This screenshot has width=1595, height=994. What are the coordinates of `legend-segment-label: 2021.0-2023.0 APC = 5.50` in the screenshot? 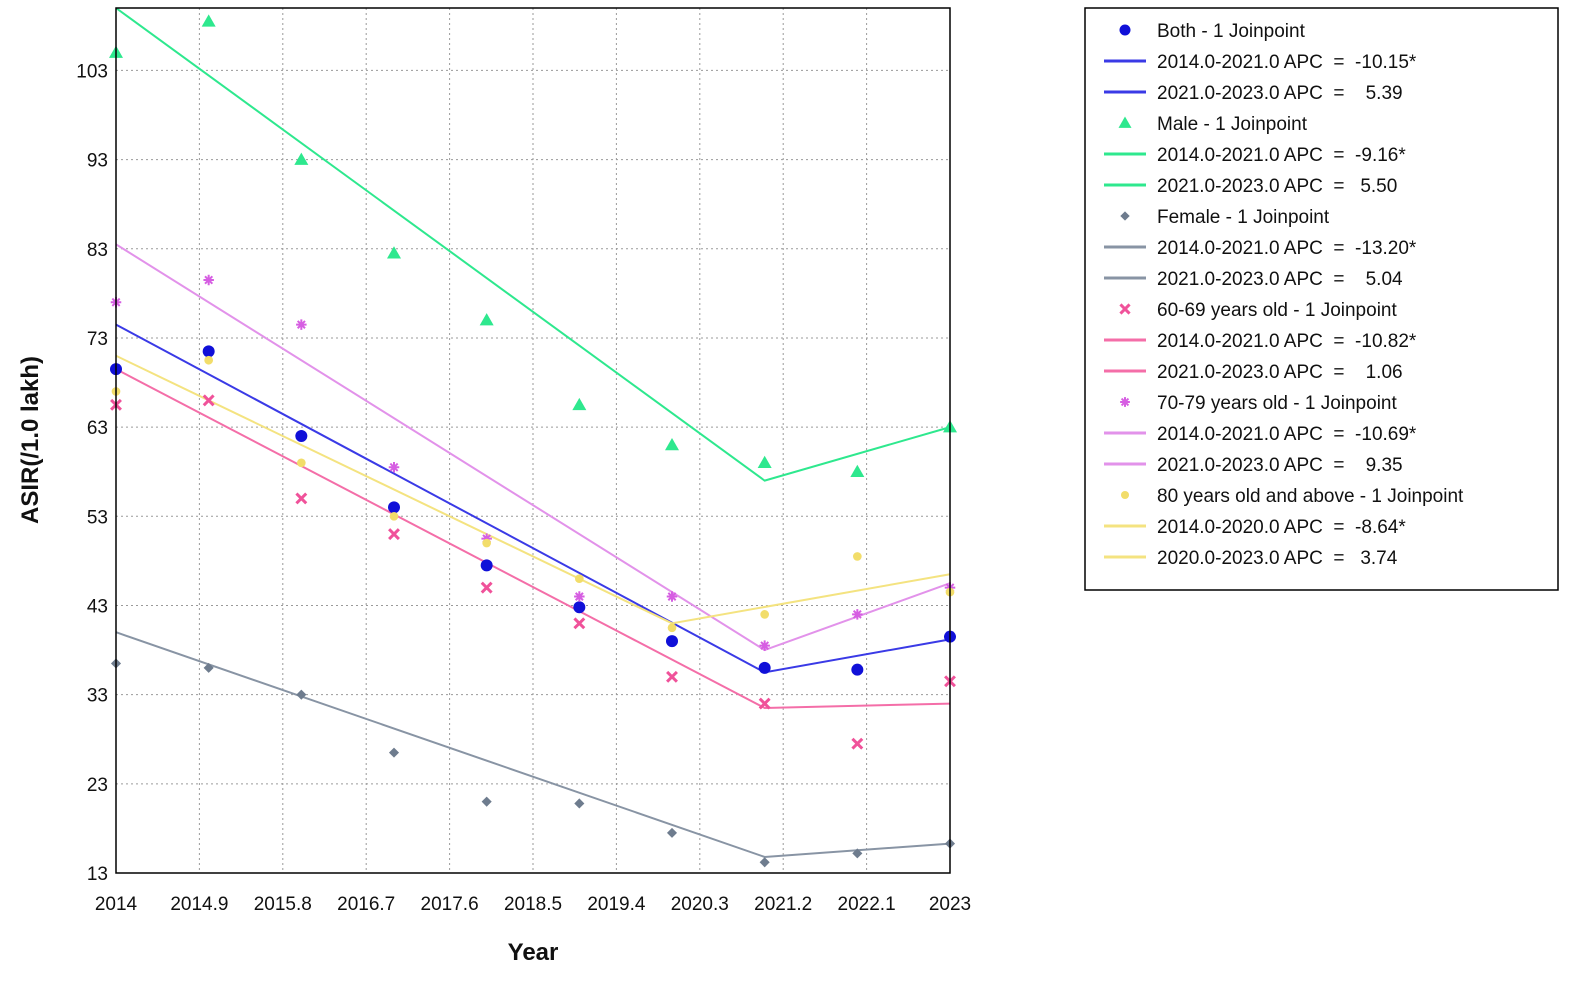 It's located at (1277, 186).